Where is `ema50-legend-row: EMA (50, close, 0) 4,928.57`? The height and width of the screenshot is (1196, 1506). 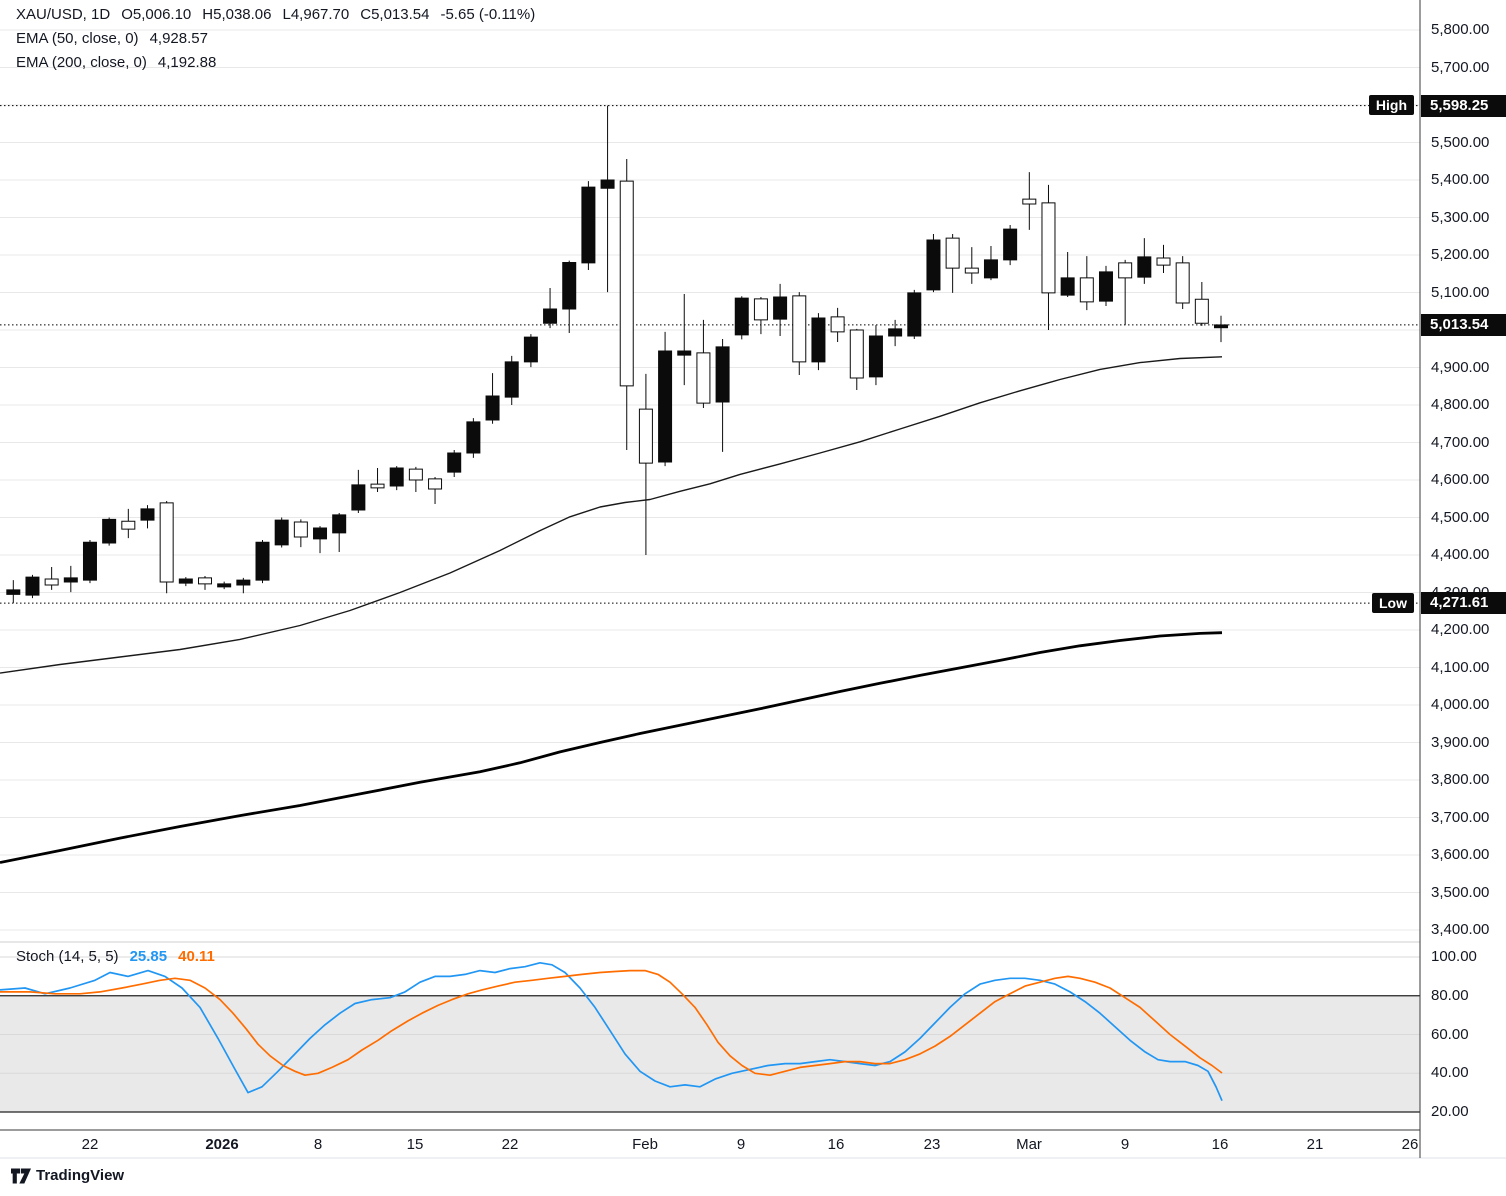 ema50-legend-row: EMA (50, close, 0) 4,928.57 is located at coordinates (117, 38).